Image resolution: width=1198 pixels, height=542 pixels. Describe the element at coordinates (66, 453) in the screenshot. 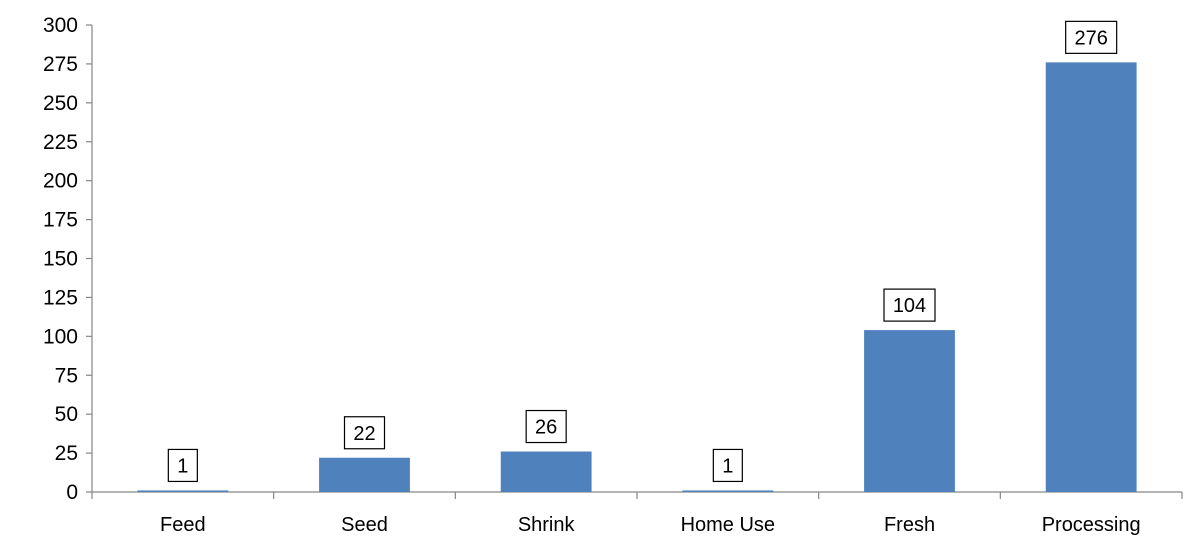

I see `y-tick-label: 25` at that location.